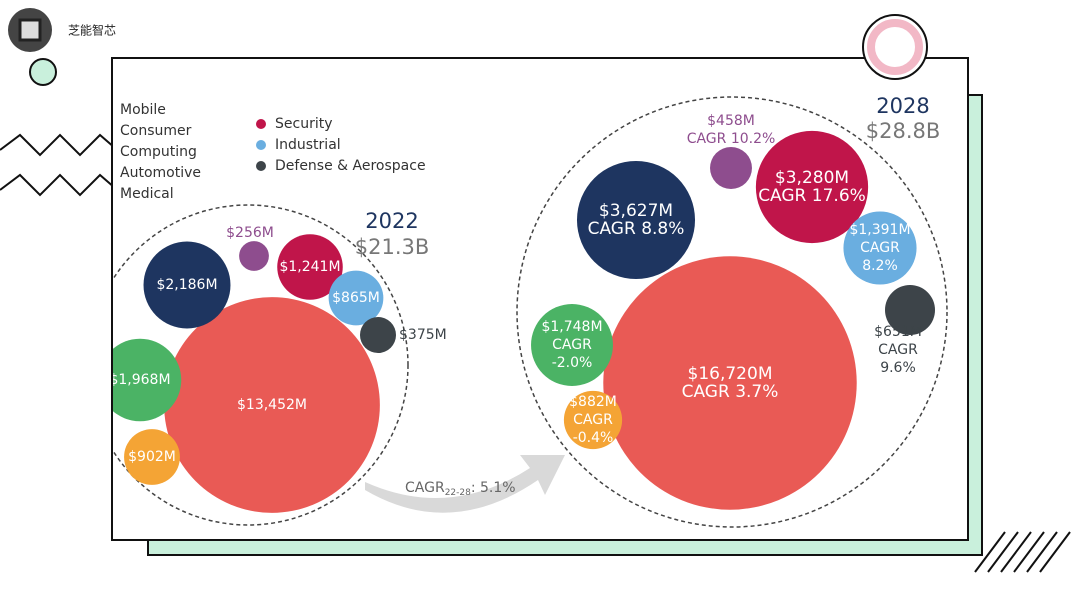  Describe the element at coordinates (391, 221) in the screenshot. I see `year: 2022` at that location.